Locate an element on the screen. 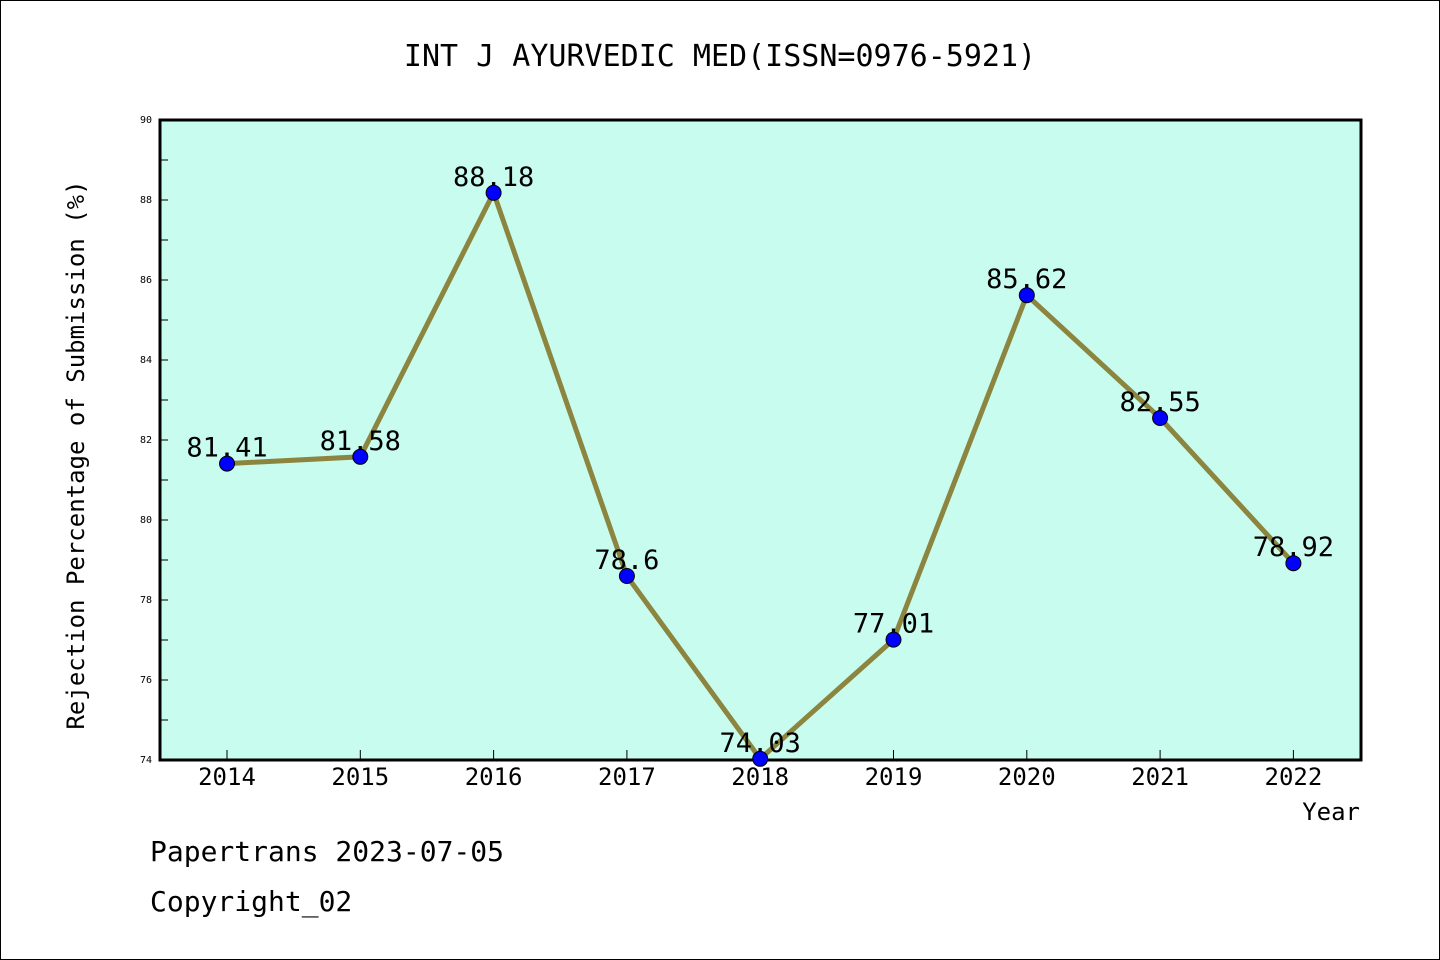  x-tick-label: 2020 is located at coordinates (1027, 777).